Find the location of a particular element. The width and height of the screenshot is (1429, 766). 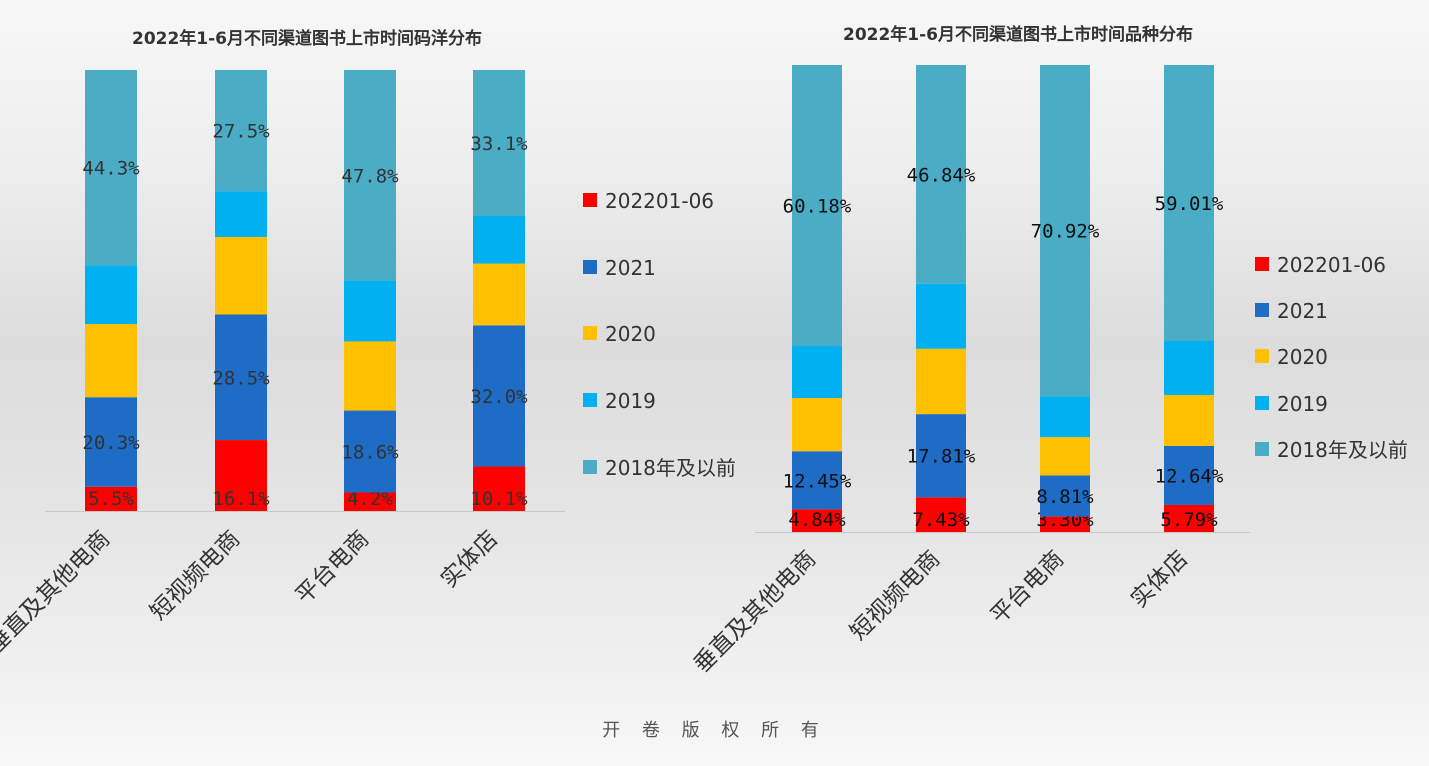

data-label: 33.1% is located at coordinates (499, 144).